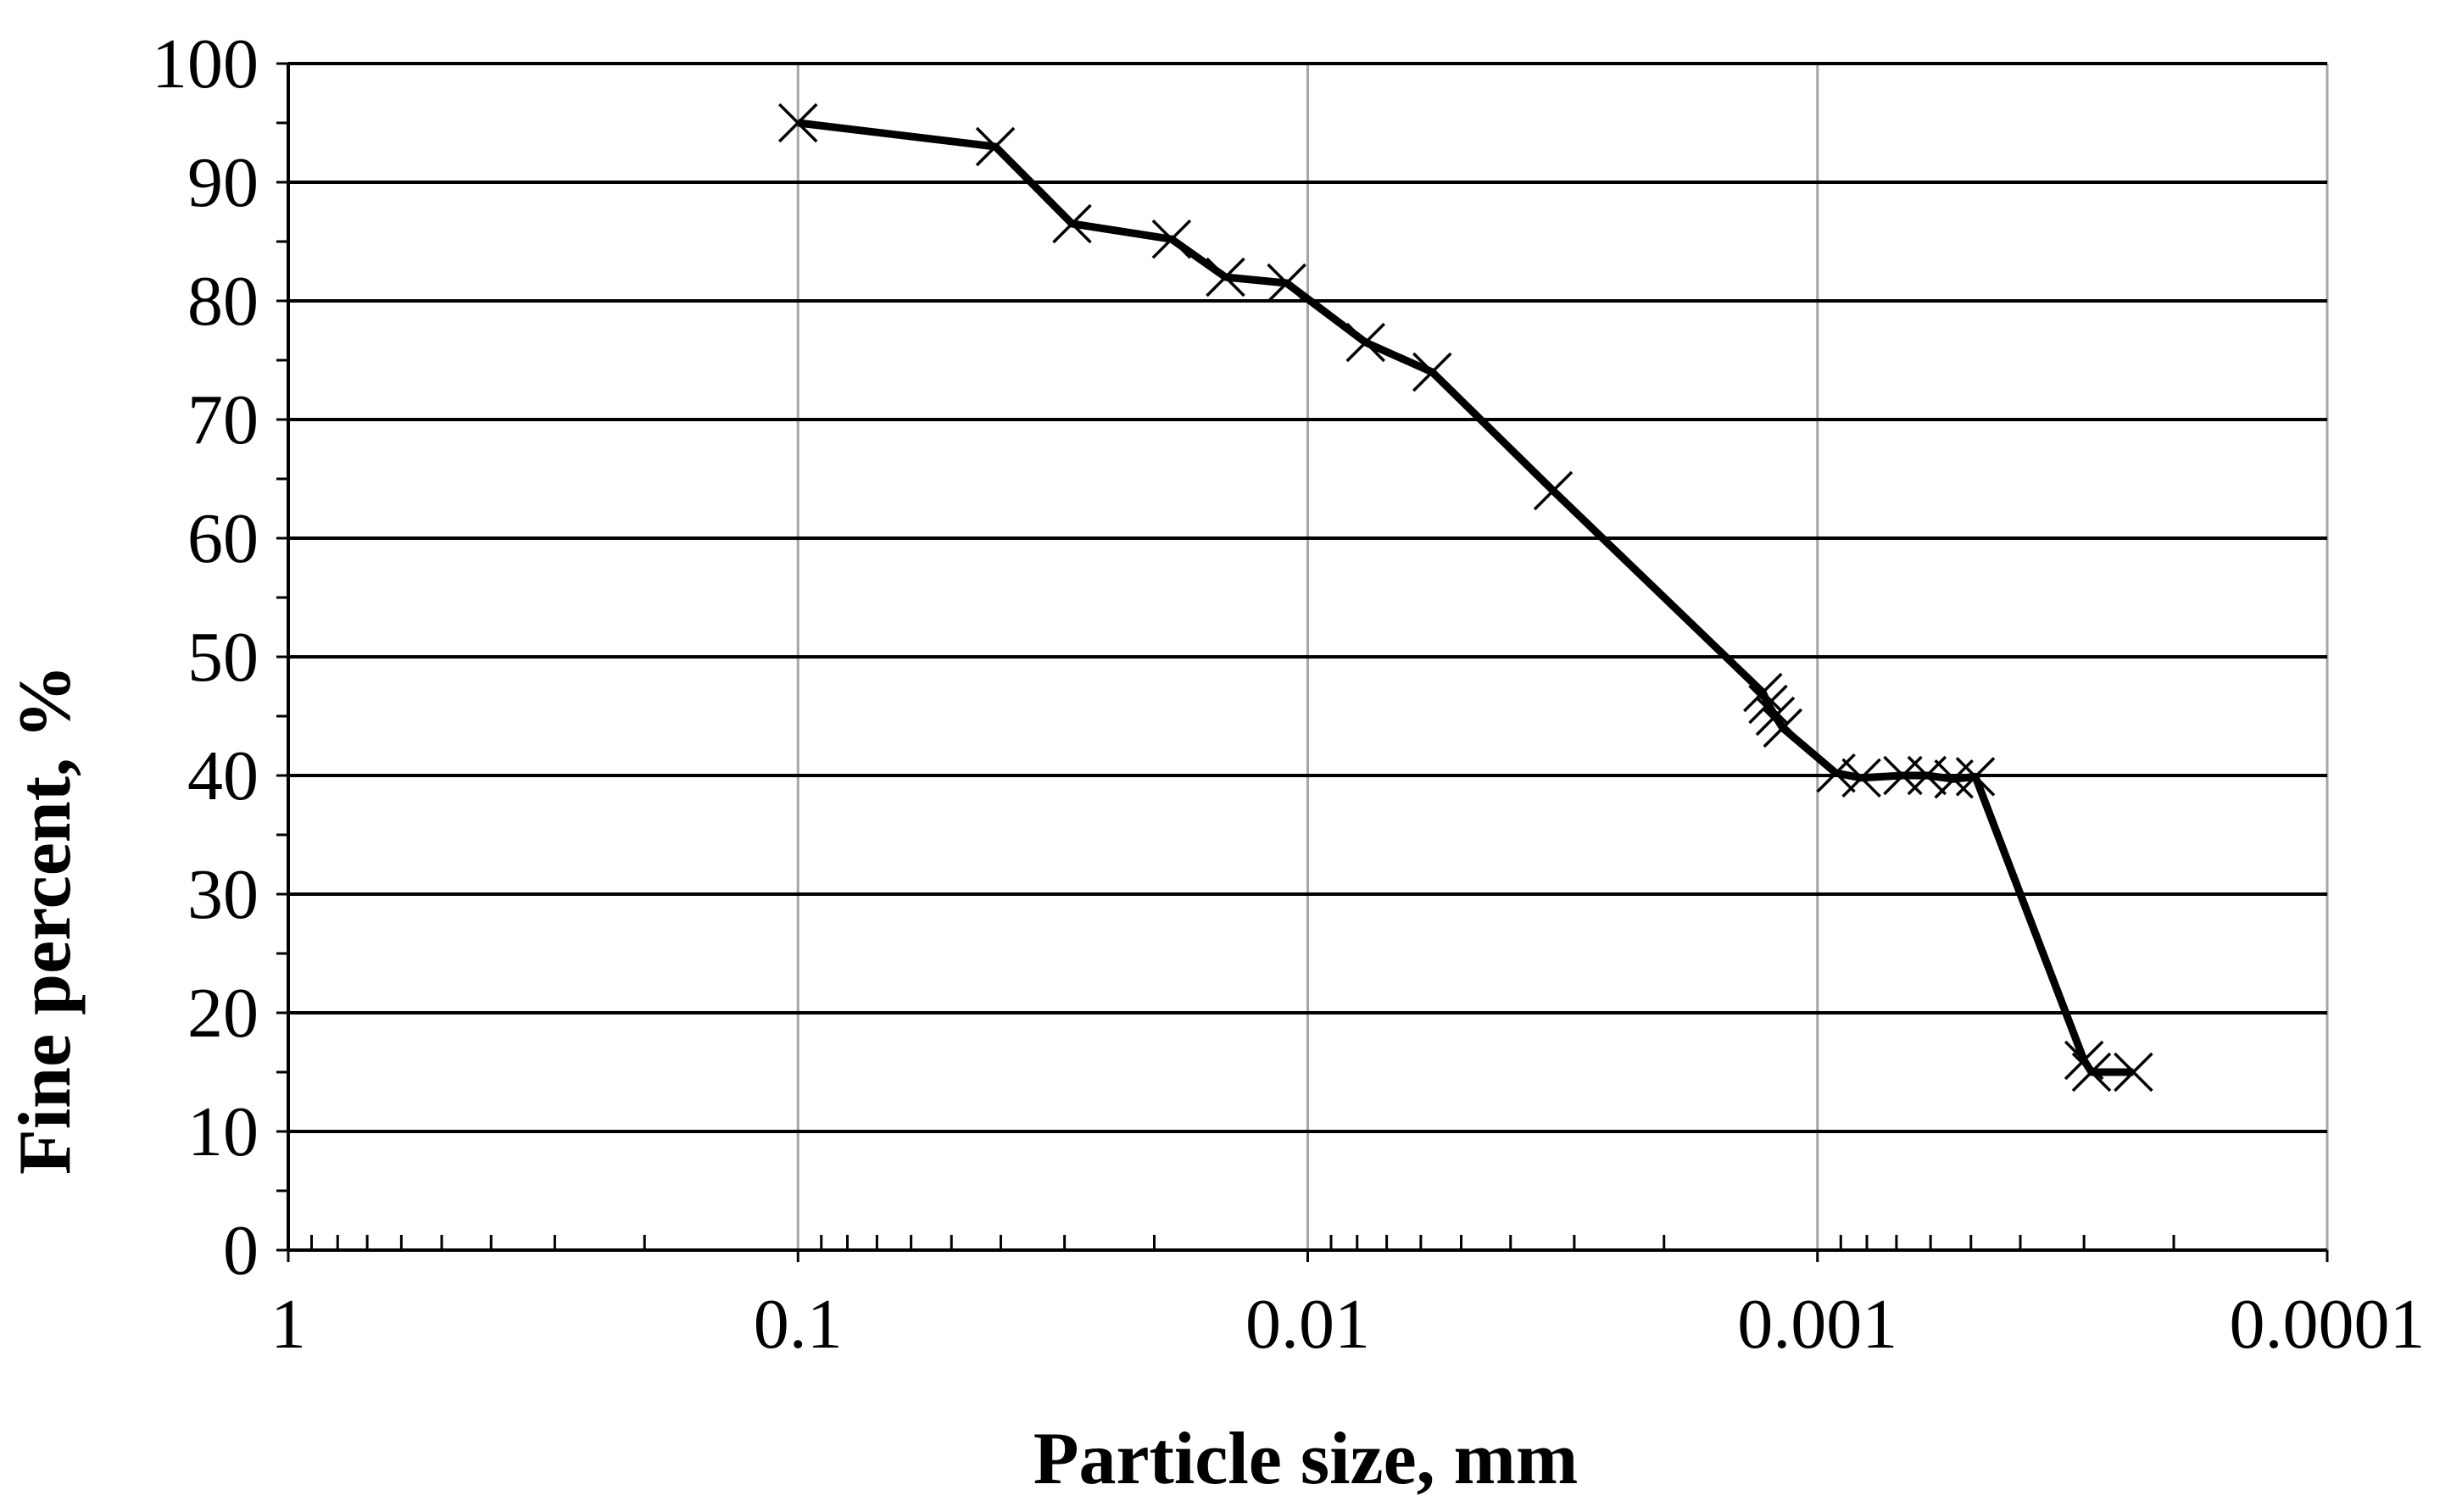 The image size is (2451, 1512). Describe the element at coordinates (288, 1325) in the screenshot. I see `x-tick-label-0: 1` at that location.